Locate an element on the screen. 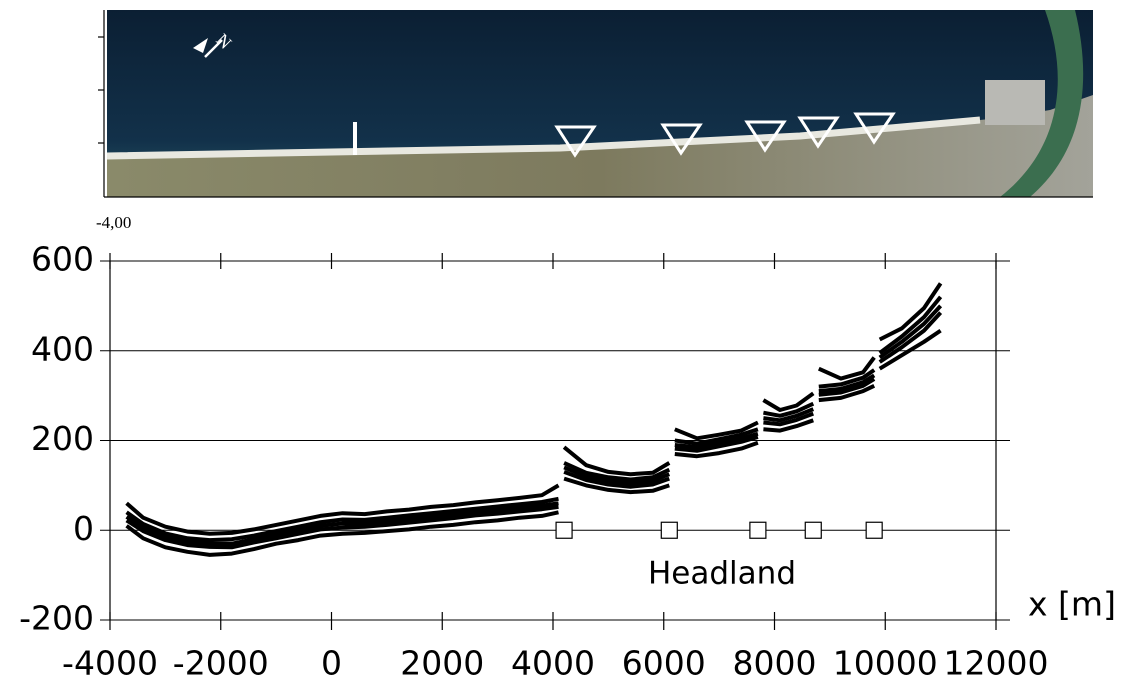  x-tick-label: -2000 is located at coordinates (221, 663).